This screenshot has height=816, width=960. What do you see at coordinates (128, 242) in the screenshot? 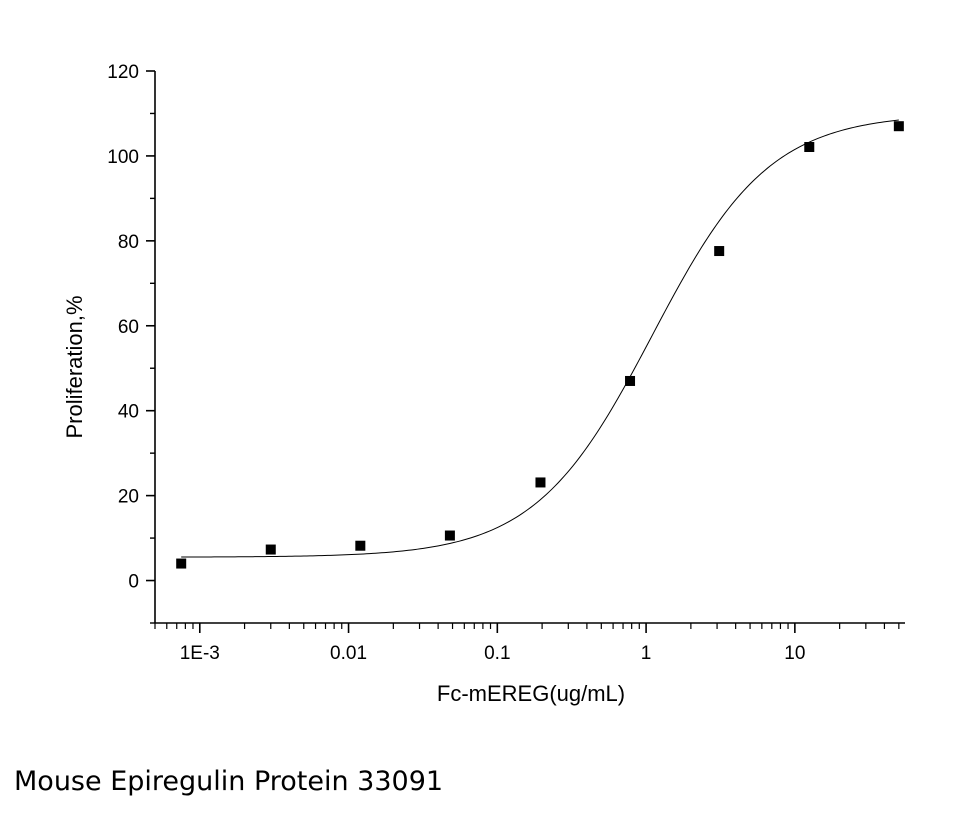
I see `y-tick-label: 80` at bounding box center [128, 242].